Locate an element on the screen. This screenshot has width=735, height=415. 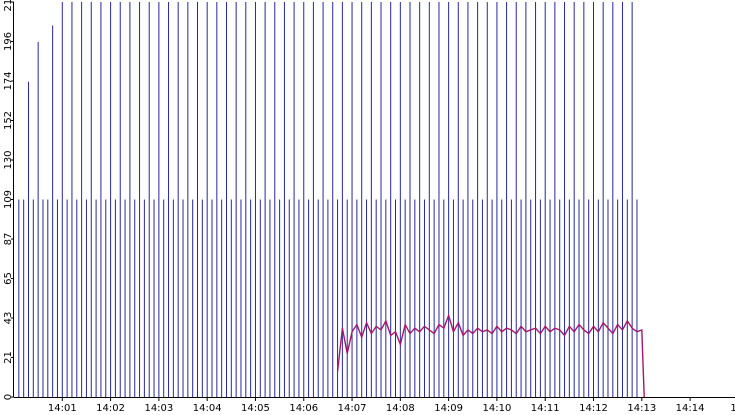
x-tick-label: 14:03 is located at coordinates (158, 408).